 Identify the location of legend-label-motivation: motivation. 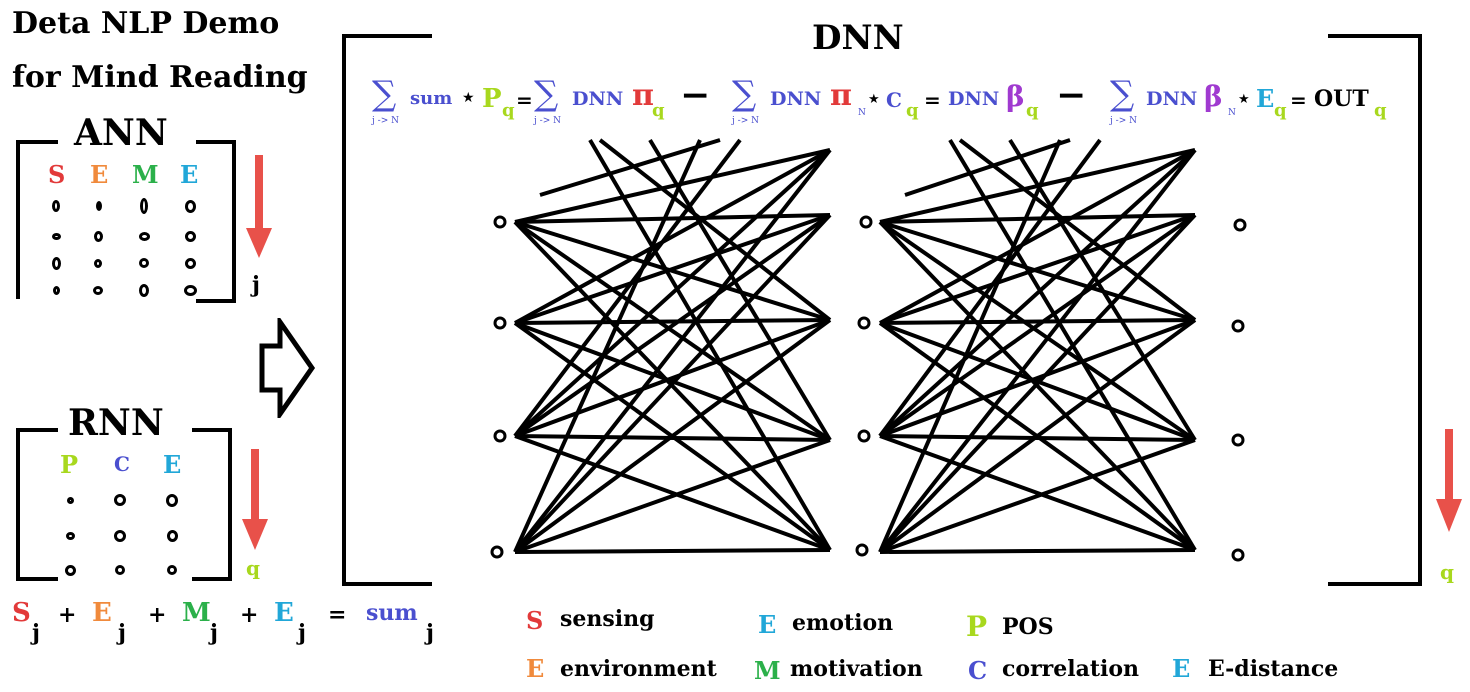
(856, 669).